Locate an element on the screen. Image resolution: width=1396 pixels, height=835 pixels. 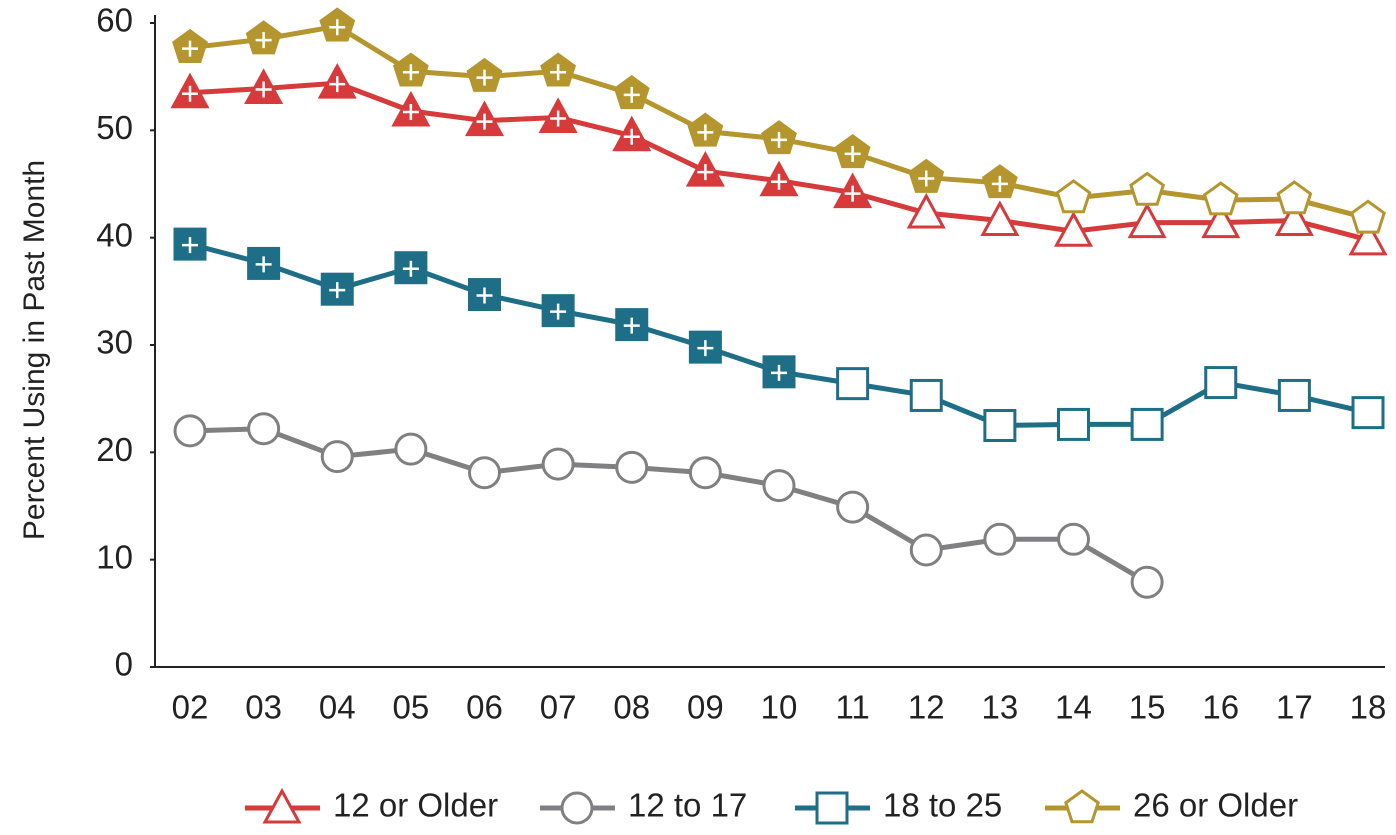
legend-label: 18 to 25 is located at coordinates (942, 805).